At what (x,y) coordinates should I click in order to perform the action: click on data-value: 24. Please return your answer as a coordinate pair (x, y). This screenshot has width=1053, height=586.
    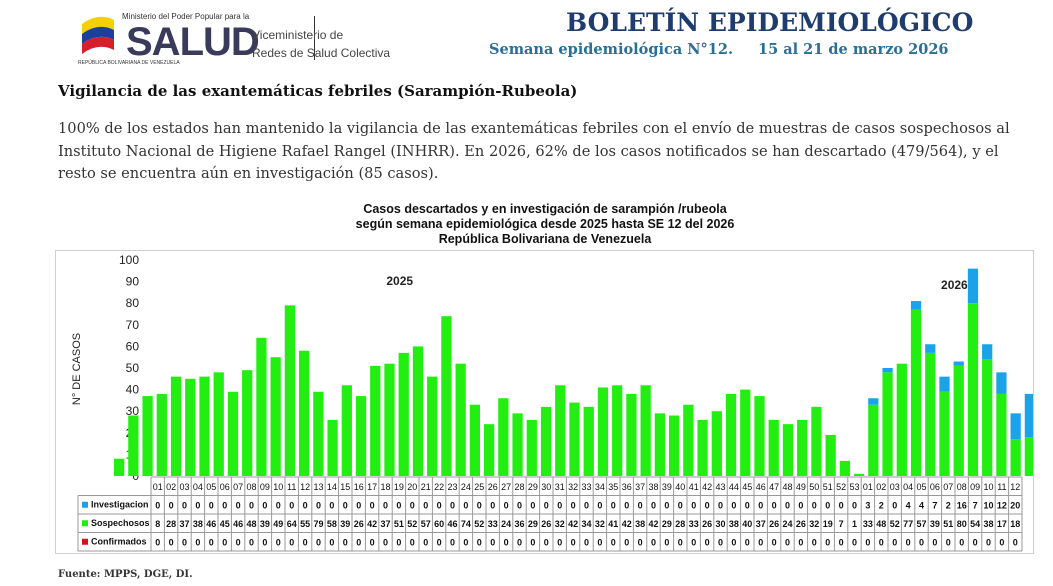
    Looking at the image, I should click on (506, 524).